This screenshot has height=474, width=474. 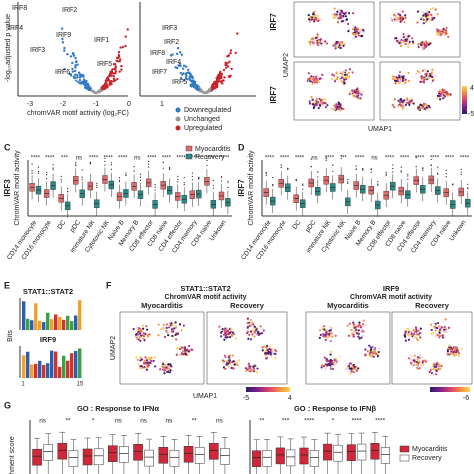 I want to click on panel-label: C, so click(x=7, y=147).